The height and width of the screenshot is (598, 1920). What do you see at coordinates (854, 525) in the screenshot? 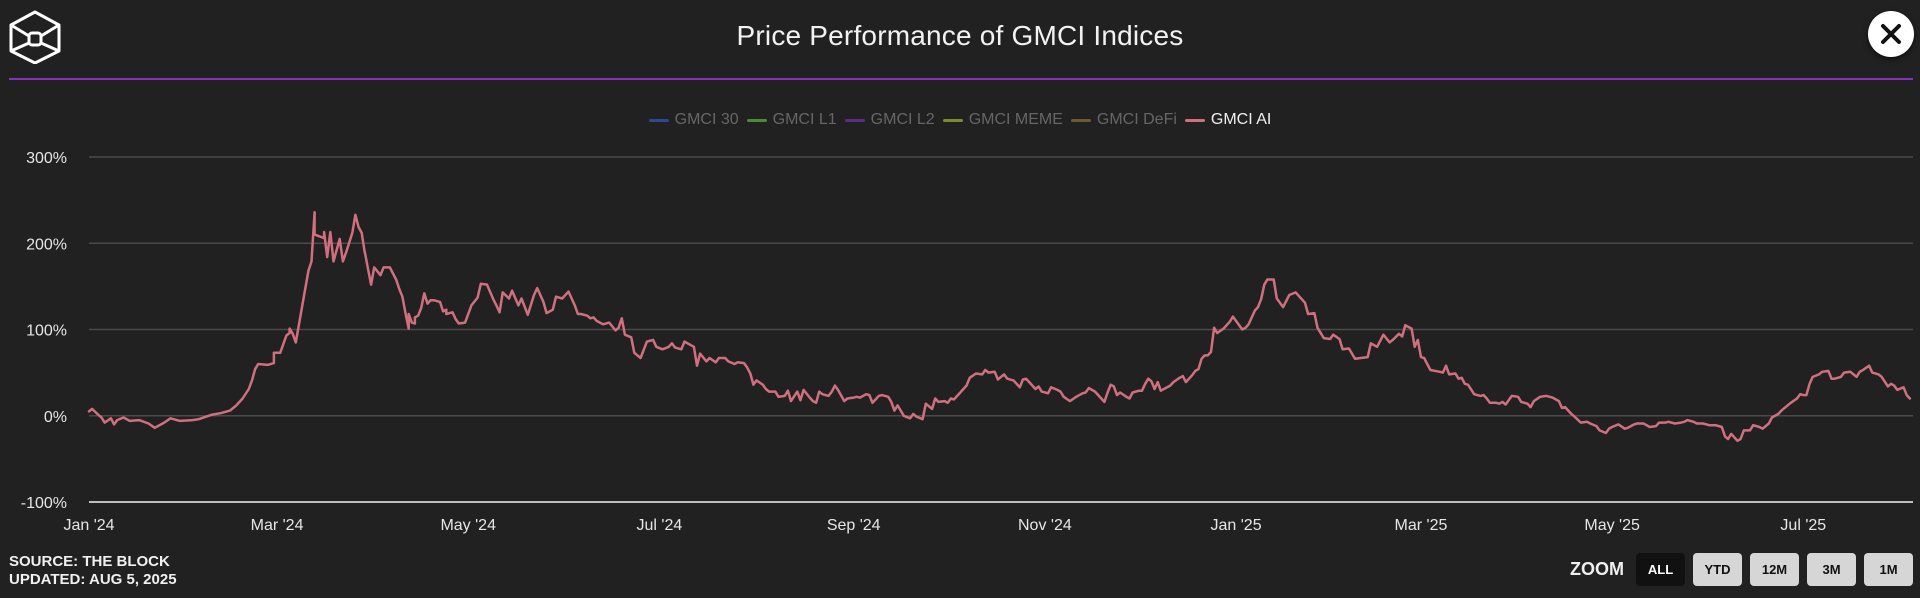
I see `x-tick-label: Sep '24` at bounding box center [854, 525].